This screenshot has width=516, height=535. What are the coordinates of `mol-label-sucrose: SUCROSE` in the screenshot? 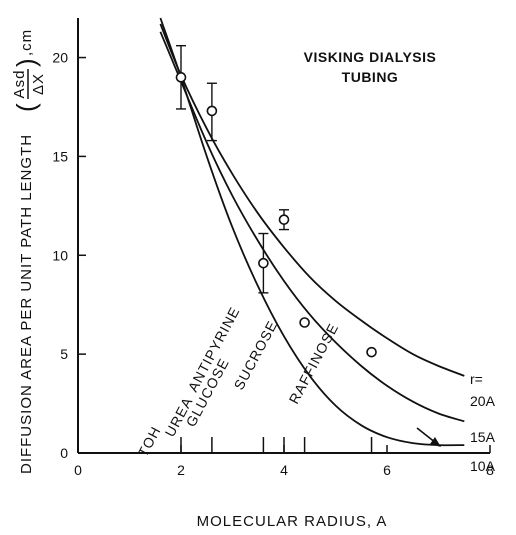 It's located at (256, 355).